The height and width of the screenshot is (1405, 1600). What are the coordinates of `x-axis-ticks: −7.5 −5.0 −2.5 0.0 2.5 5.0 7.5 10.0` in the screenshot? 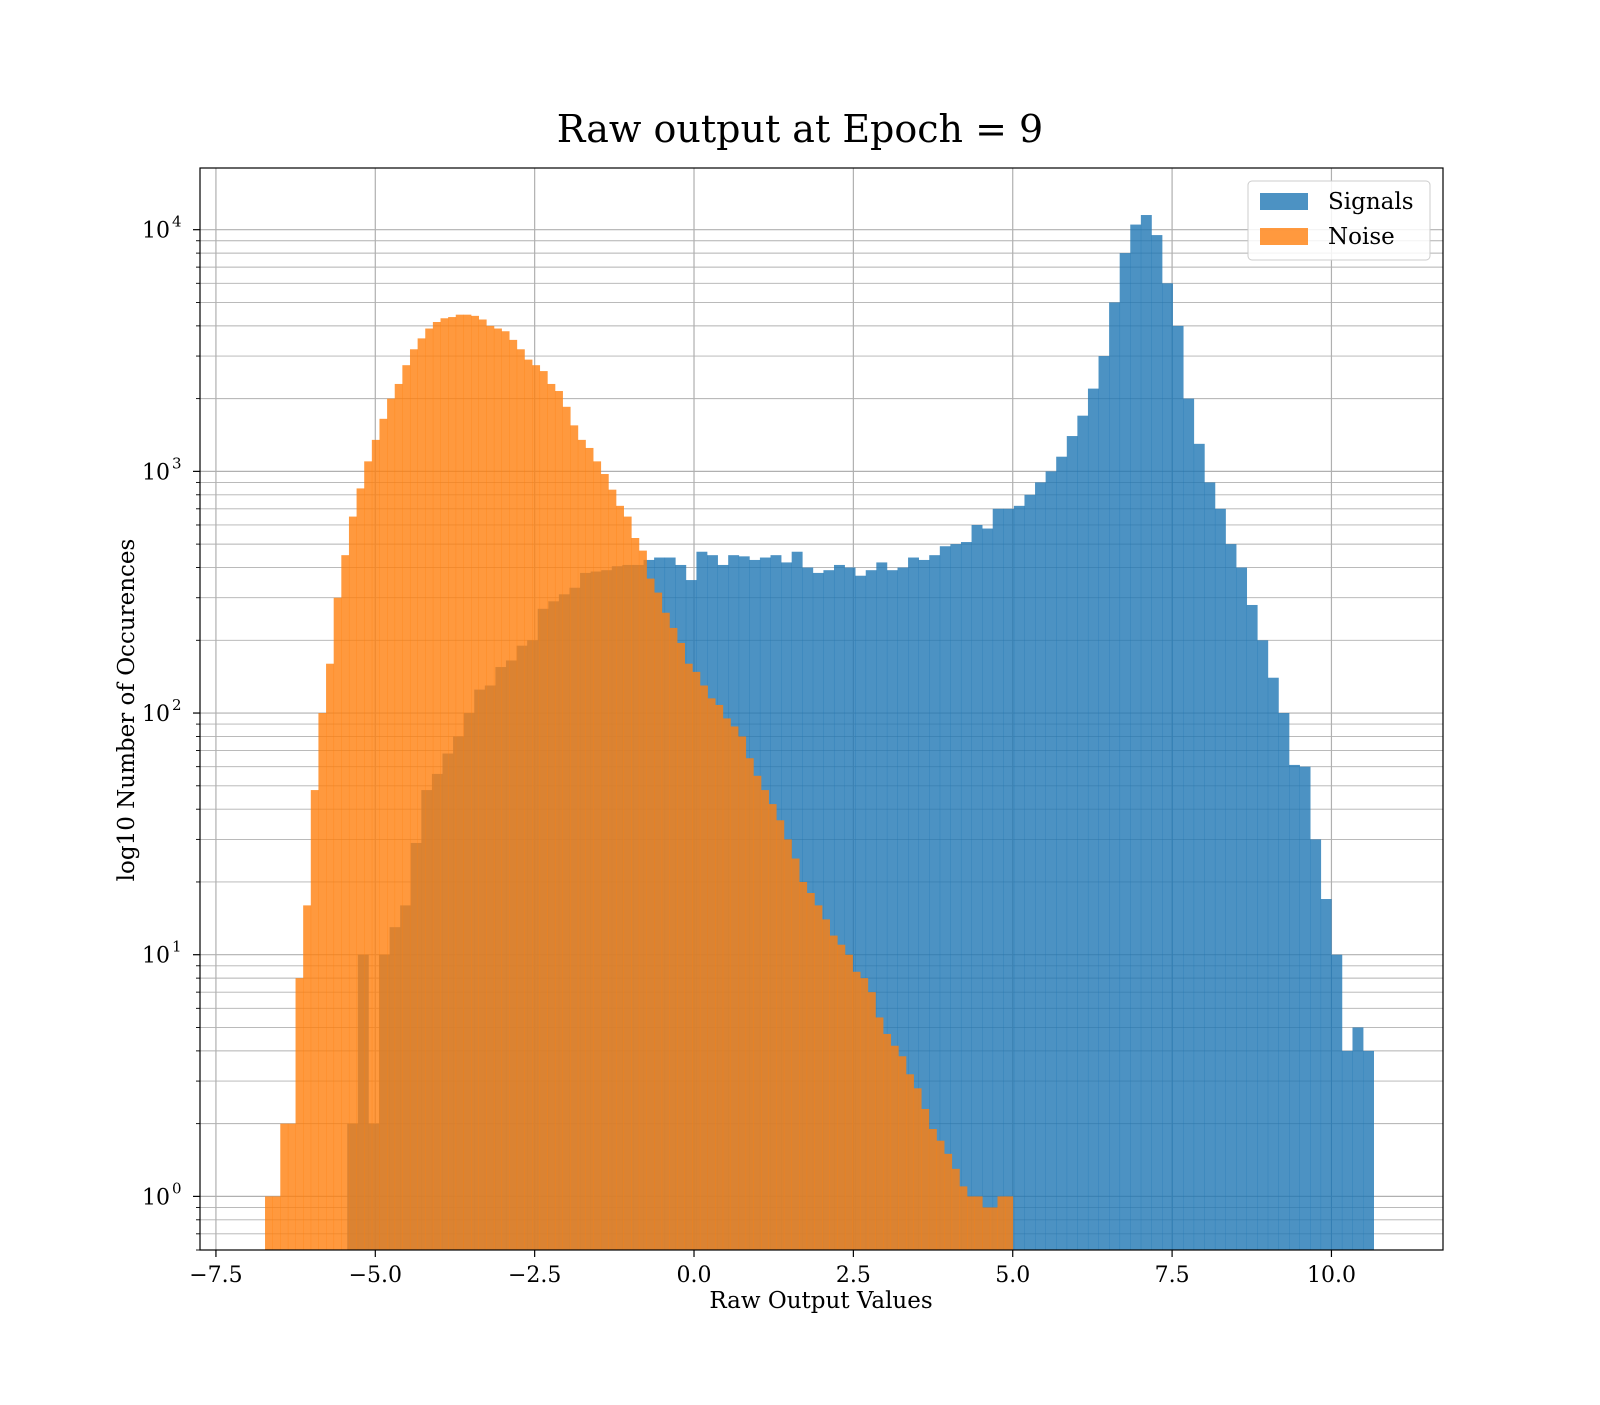 It's located at (772, 1269).